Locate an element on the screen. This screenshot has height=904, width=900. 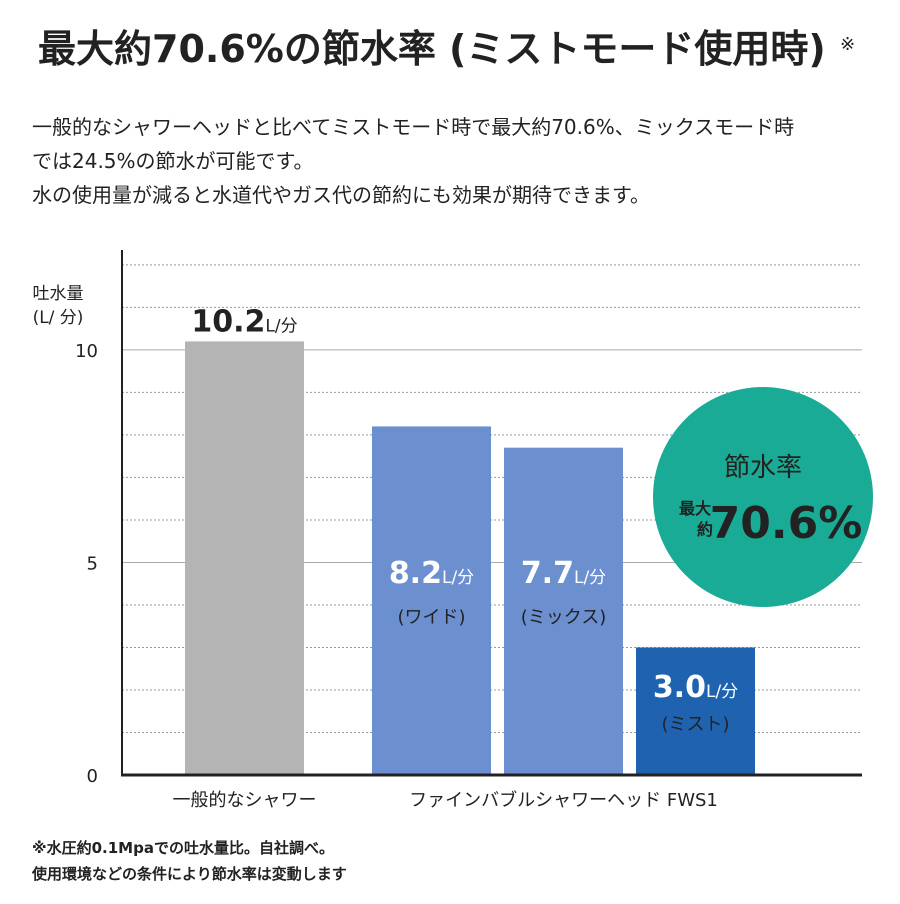
description: 一般的なシャワーヘッドと比べてミストモード時で最大約70.6%、ミックスモード時 is located at coordinates (413, 127).